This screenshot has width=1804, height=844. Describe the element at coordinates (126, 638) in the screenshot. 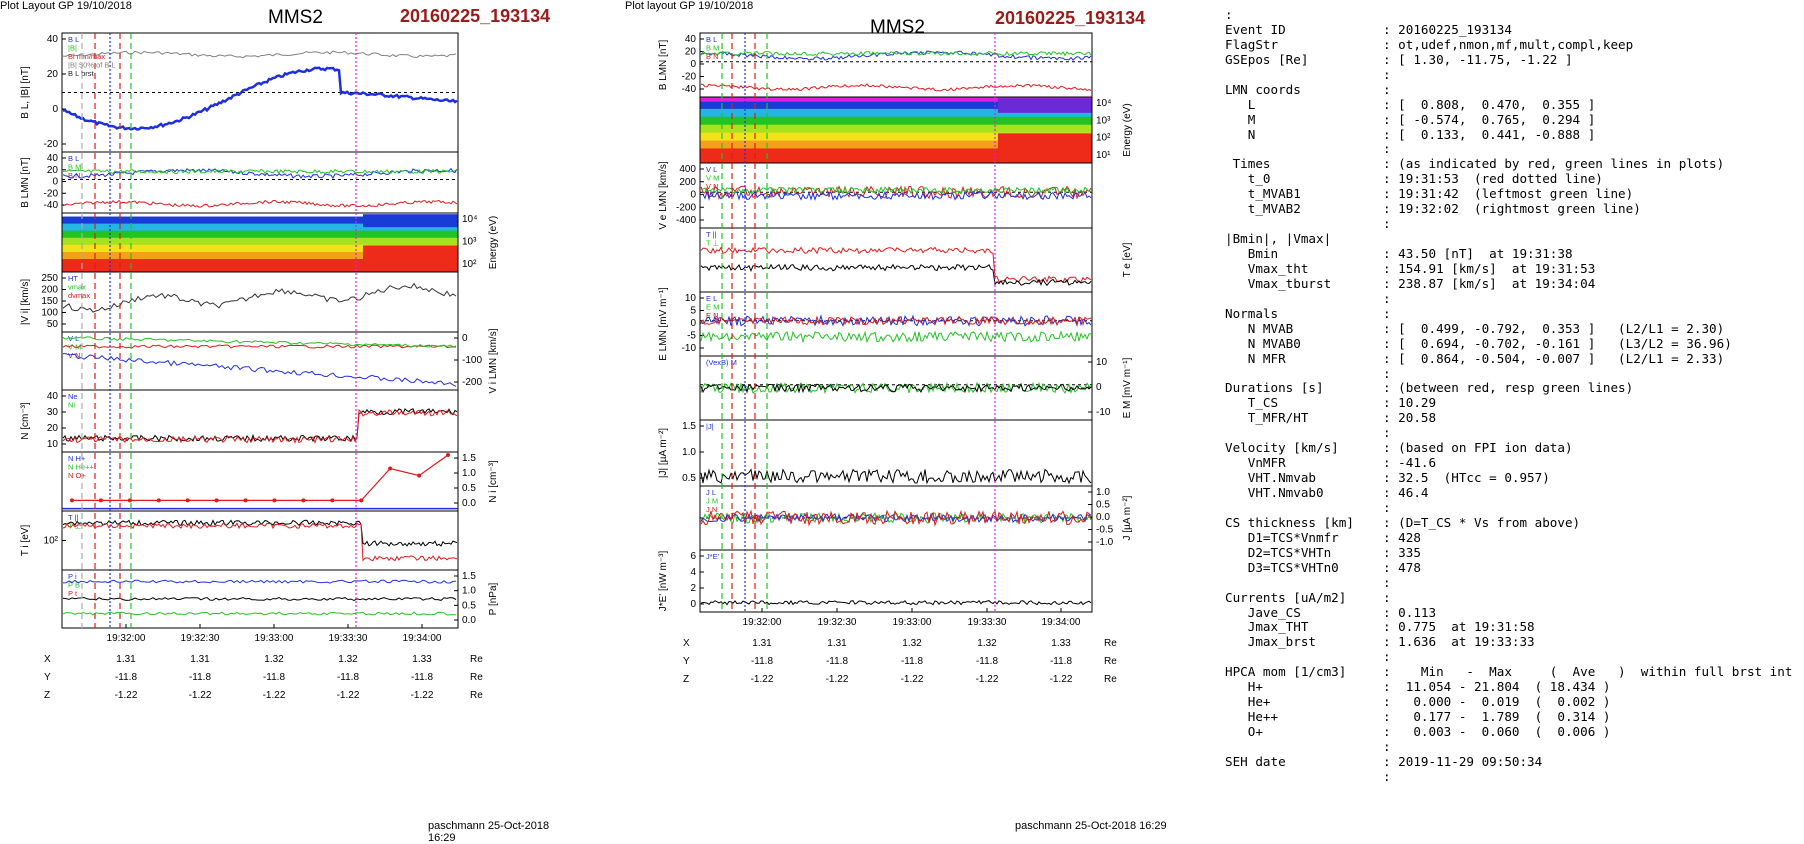

I see `x-tick-label: 19:32:00` at that location.